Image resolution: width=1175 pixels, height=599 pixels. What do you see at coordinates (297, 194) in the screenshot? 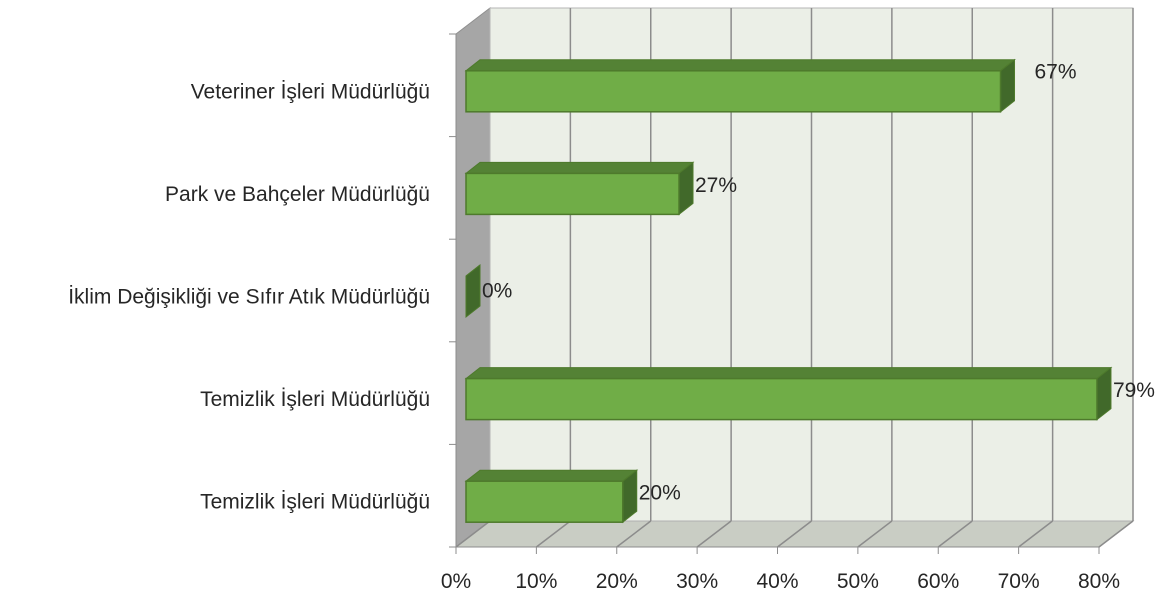
I see `category-label: Park ve Bahçeler Müdürlüğü` at bounding box center [297, 194].